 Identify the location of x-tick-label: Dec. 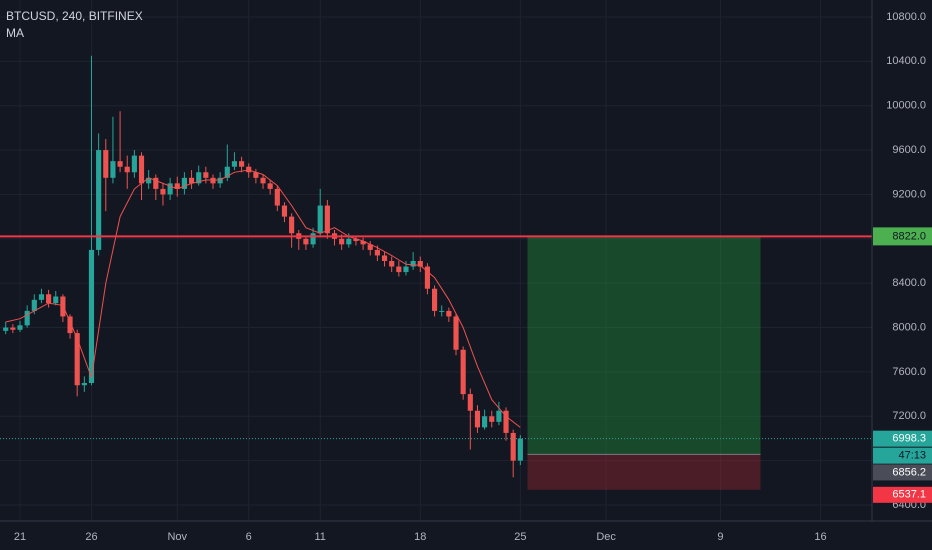
(606, 537).